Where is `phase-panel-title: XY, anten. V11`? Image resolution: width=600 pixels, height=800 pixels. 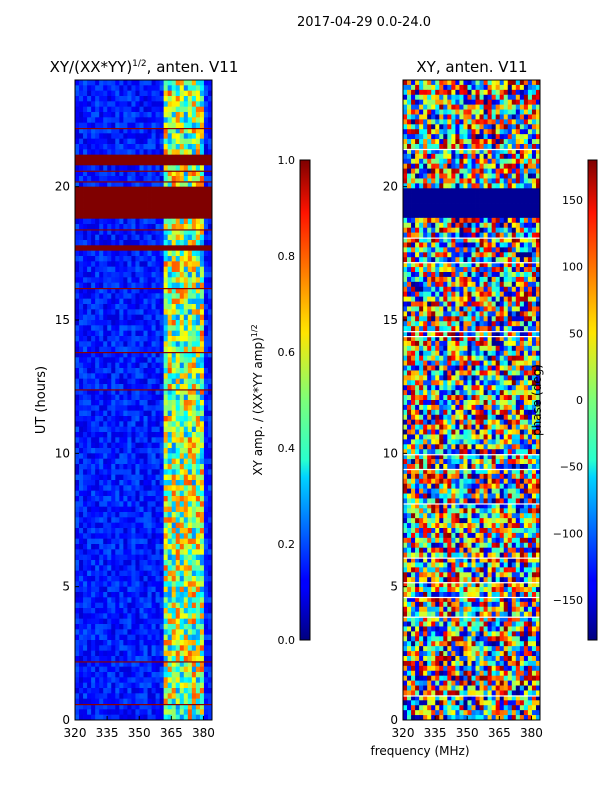 phase-panel-title: XY, anten. V11 is located at coordinates (471, 67).